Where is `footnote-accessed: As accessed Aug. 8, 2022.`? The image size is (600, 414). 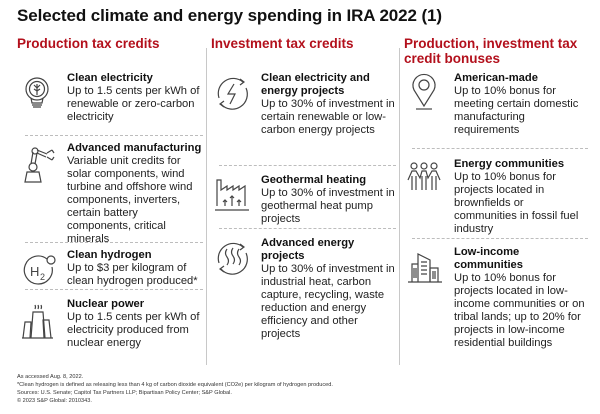
footnote-accessed: As accessed Aug. 8, 2022. is located at coordinates (50, 377).